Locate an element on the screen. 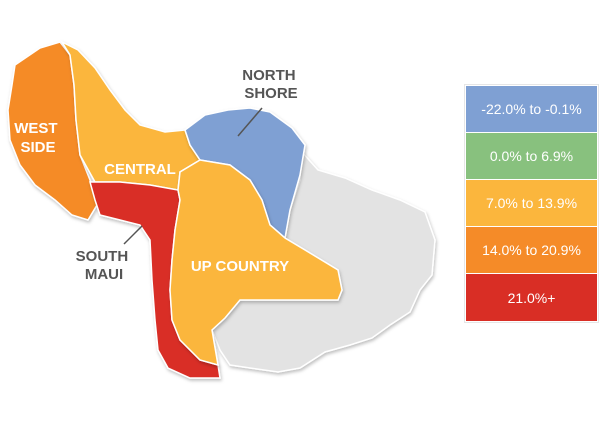  label-west-side-line2: SIDE is located at coordinates (37, 147).